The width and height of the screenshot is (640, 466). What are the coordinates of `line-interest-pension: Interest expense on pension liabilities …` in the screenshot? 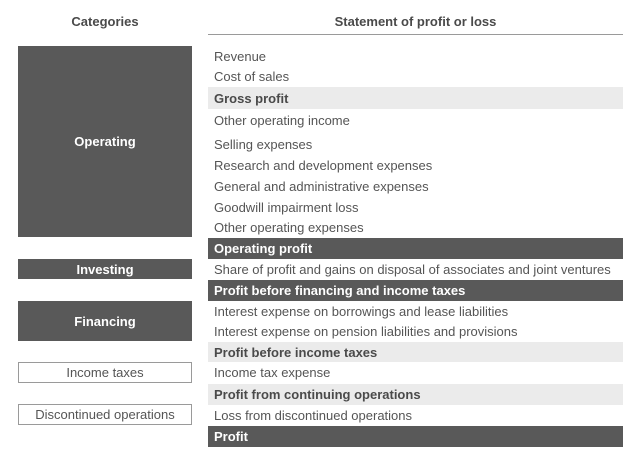 It's located at (366, 331).